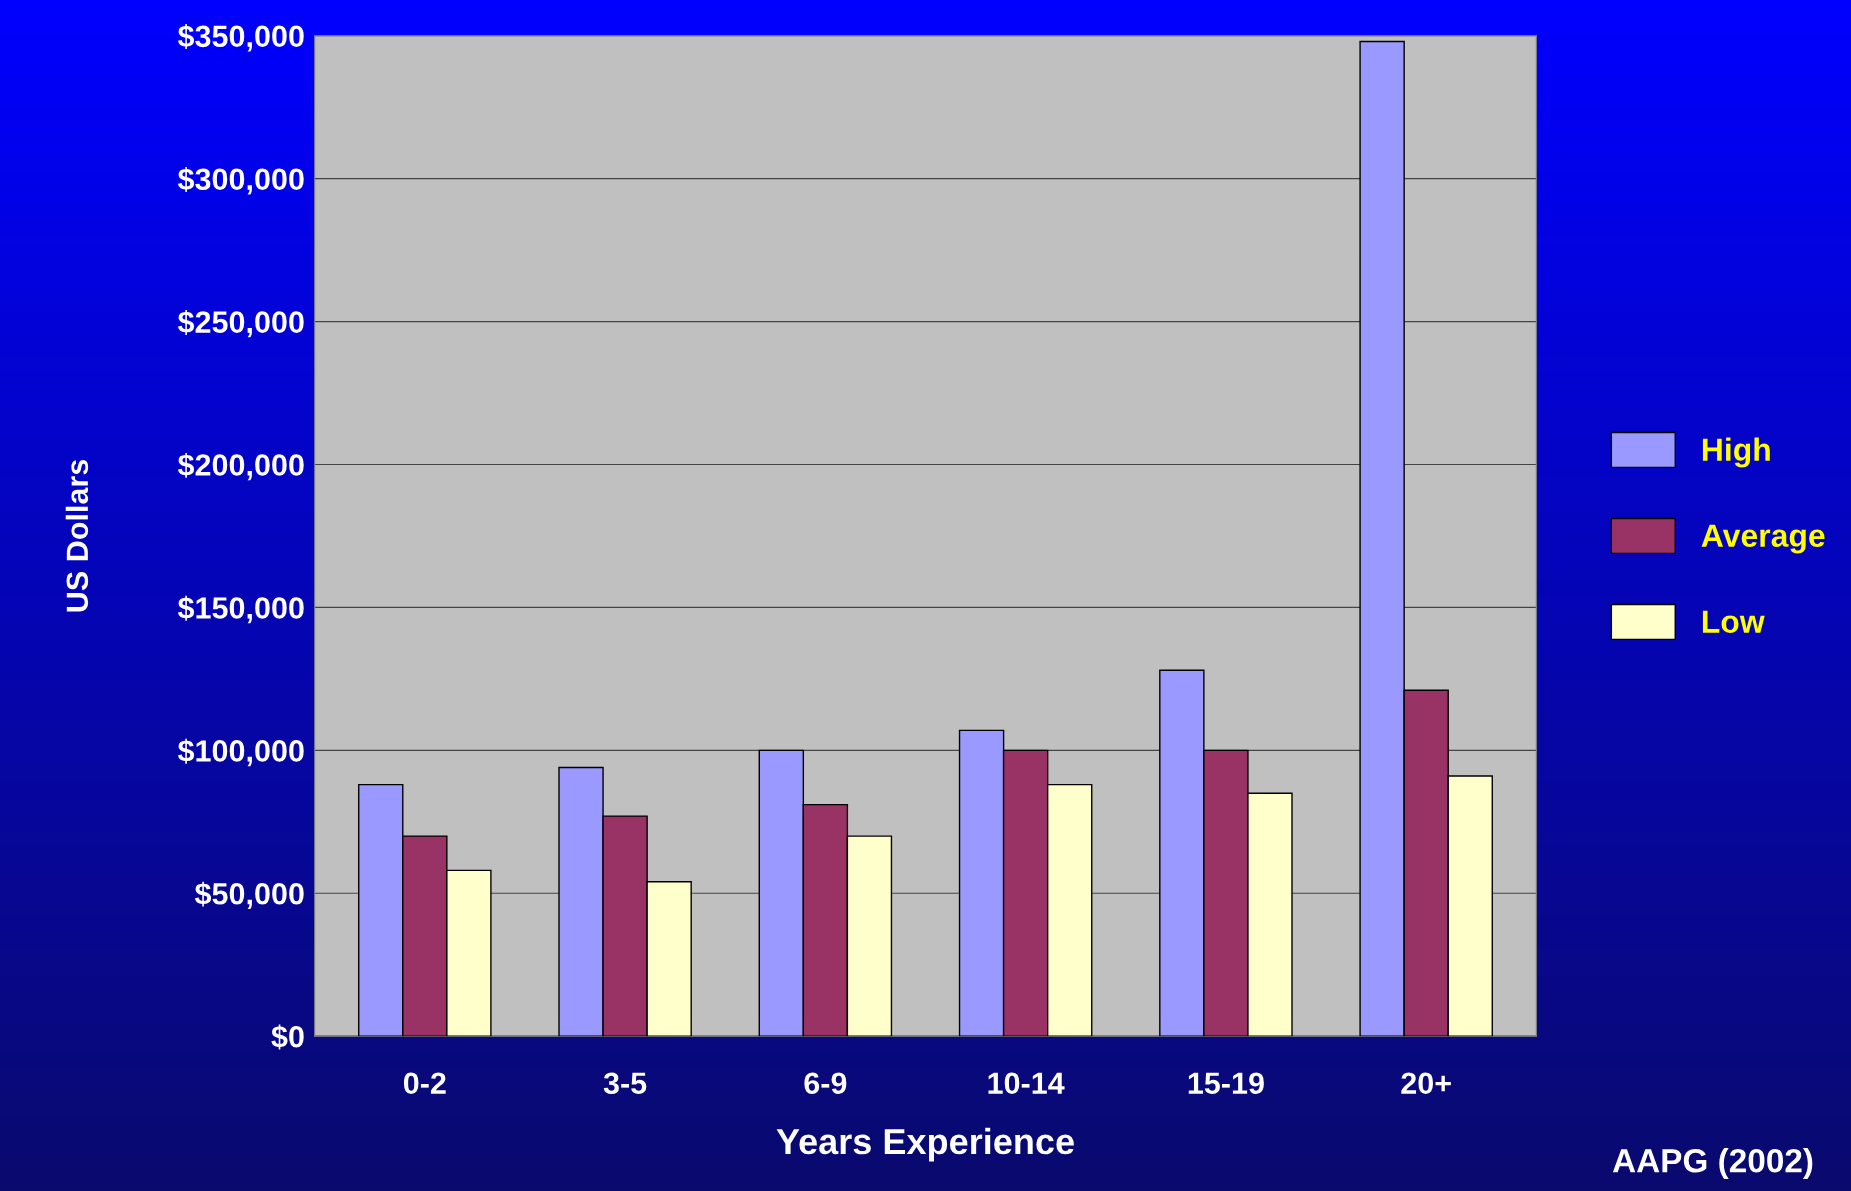 This screenshot has height=1191, width=1851. I want to click on y-tick-label: $350,000, so click(240, 38).